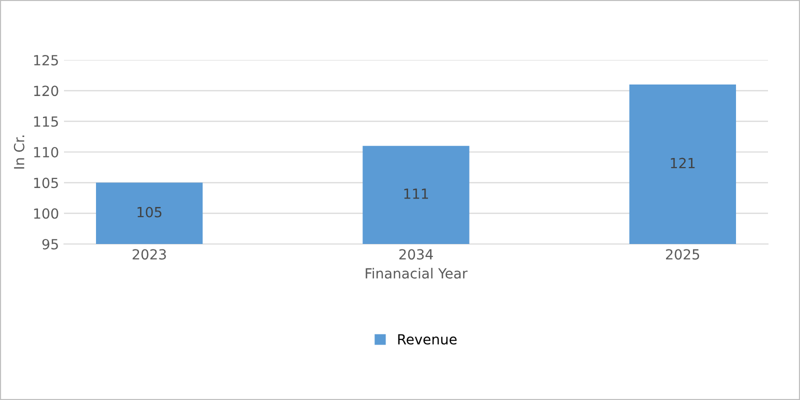  I want to click on x-axis-title: Finanacial Year, so click(417, 273).